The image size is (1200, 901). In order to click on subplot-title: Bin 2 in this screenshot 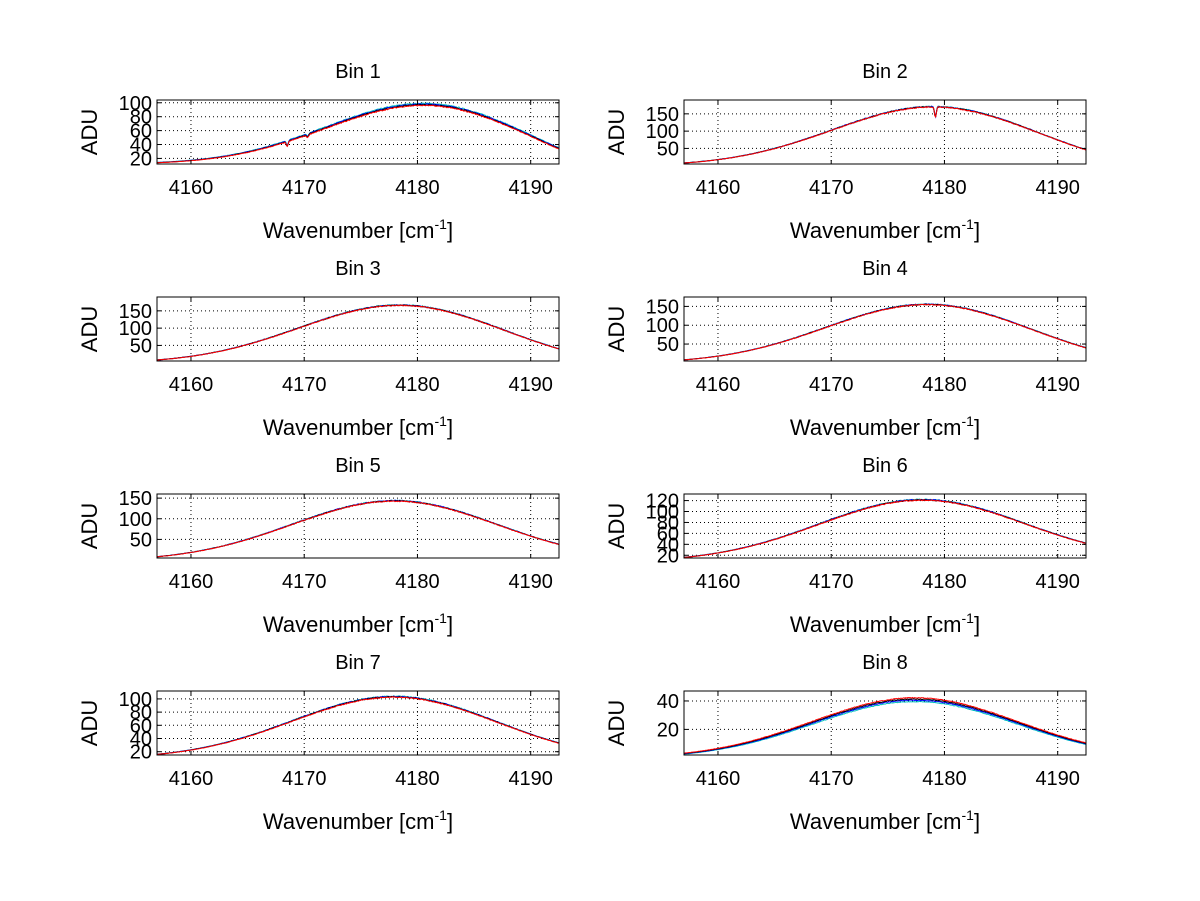, I will do `click(885, 72)`.